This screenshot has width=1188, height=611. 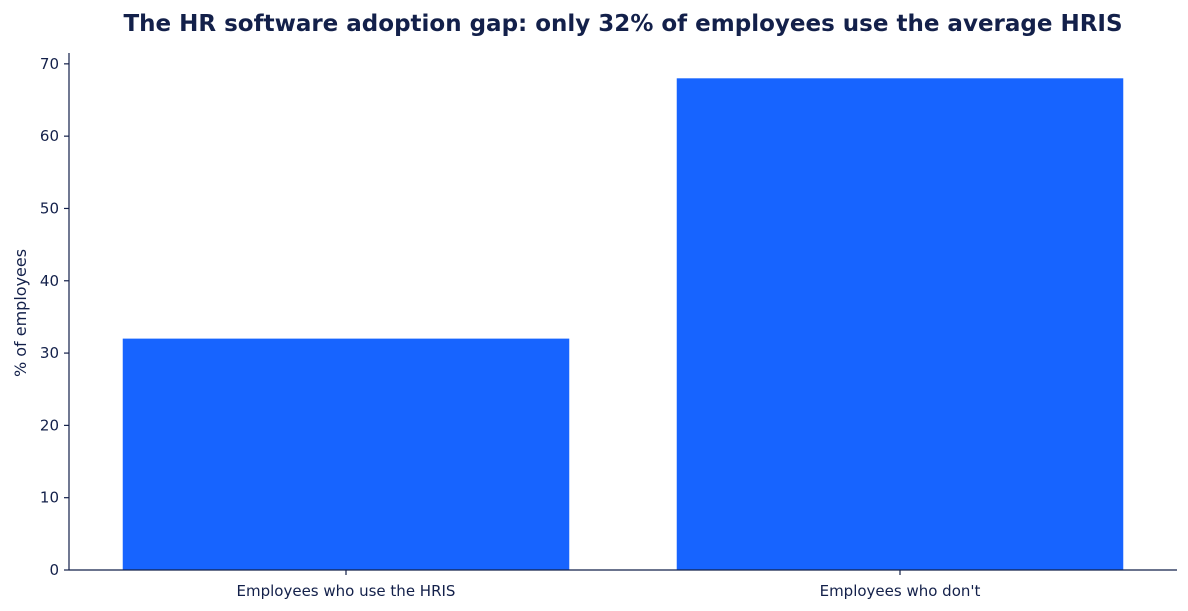 What do you see at coordinates (49, 208) in the screenshot?
I see `y-tick-label: 50` at bounding box center [49, 208].